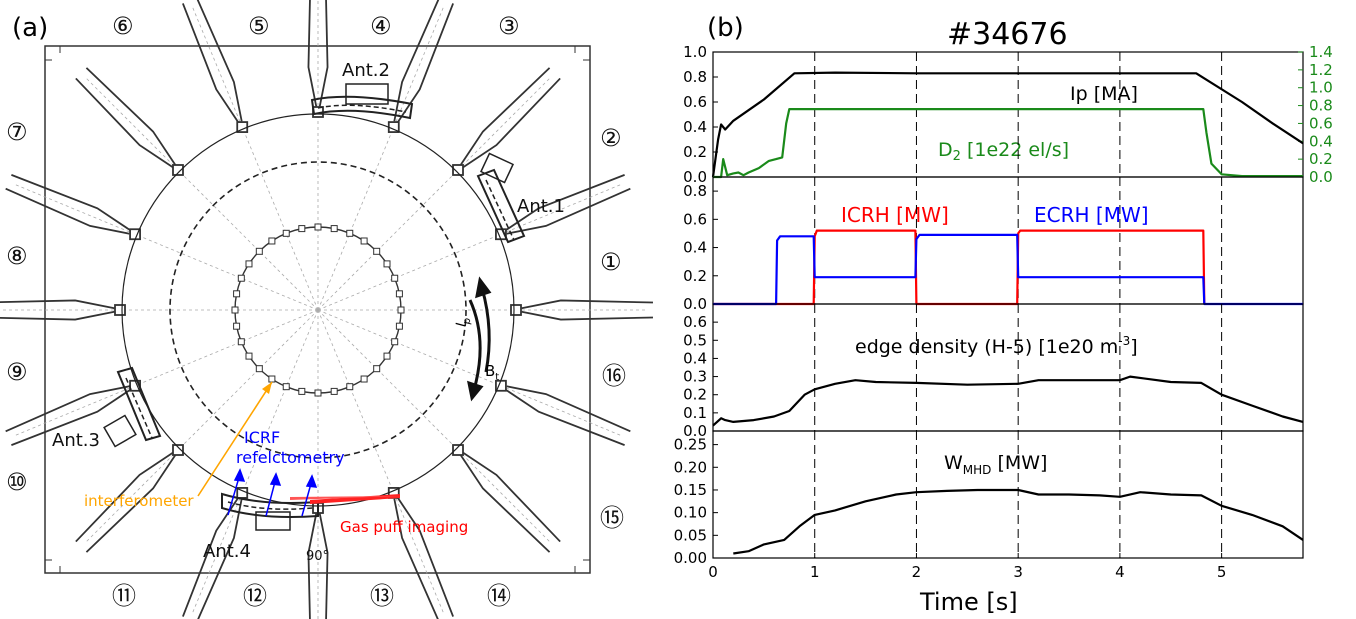 This screenshot has width=1356, height=619. I want to click on y-tick-label: 0.1, so click(695, 413).